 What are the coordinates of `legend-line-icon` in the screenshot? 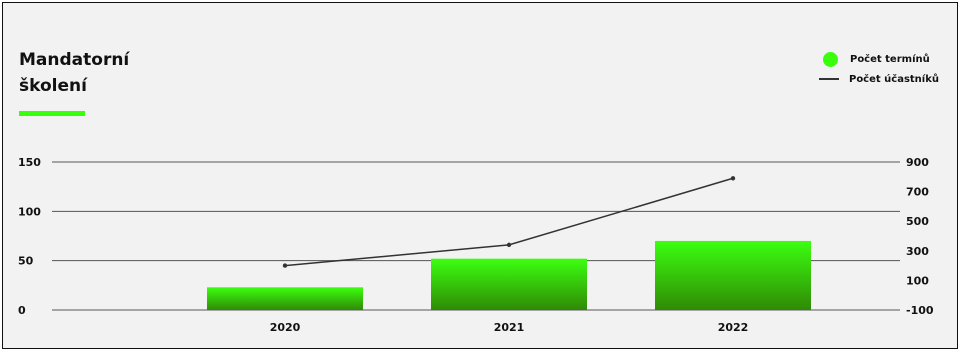 It's located at (828, 79).